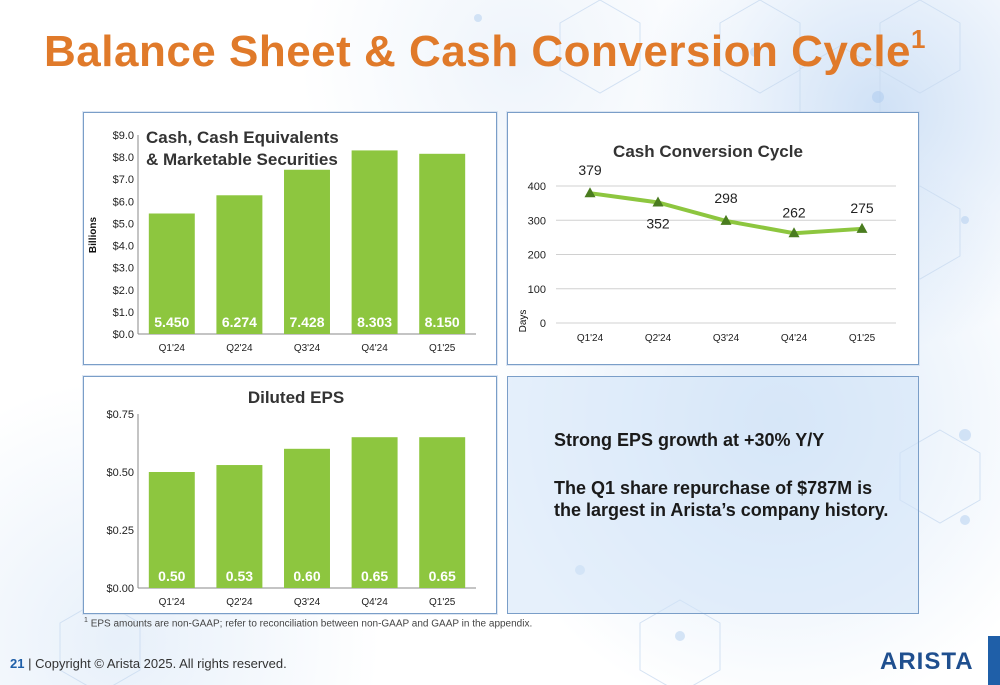  I want to click on y-tick-label: $7.0, so click(123, 180).